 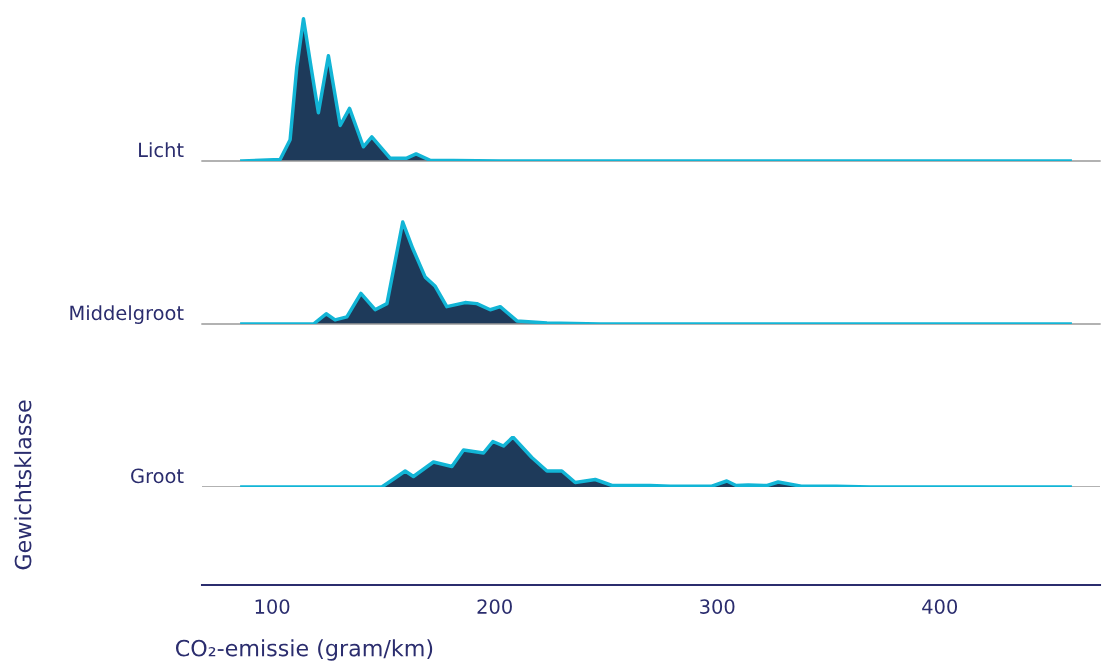 I want to click on x-tick-label: 400, so click(x=940, y=606).